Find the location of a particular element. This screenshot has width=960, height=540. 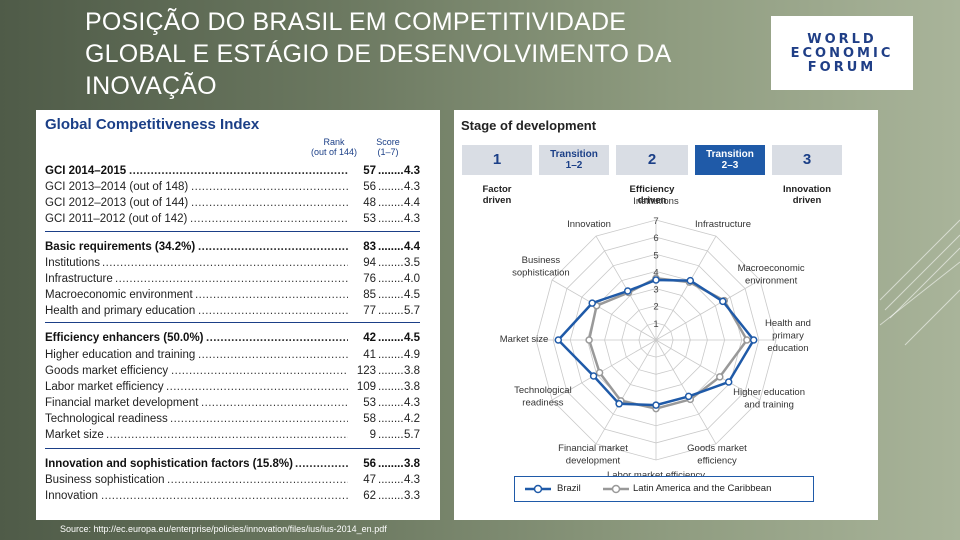

row-score: 5.7 is located at coordinates (412, 311).